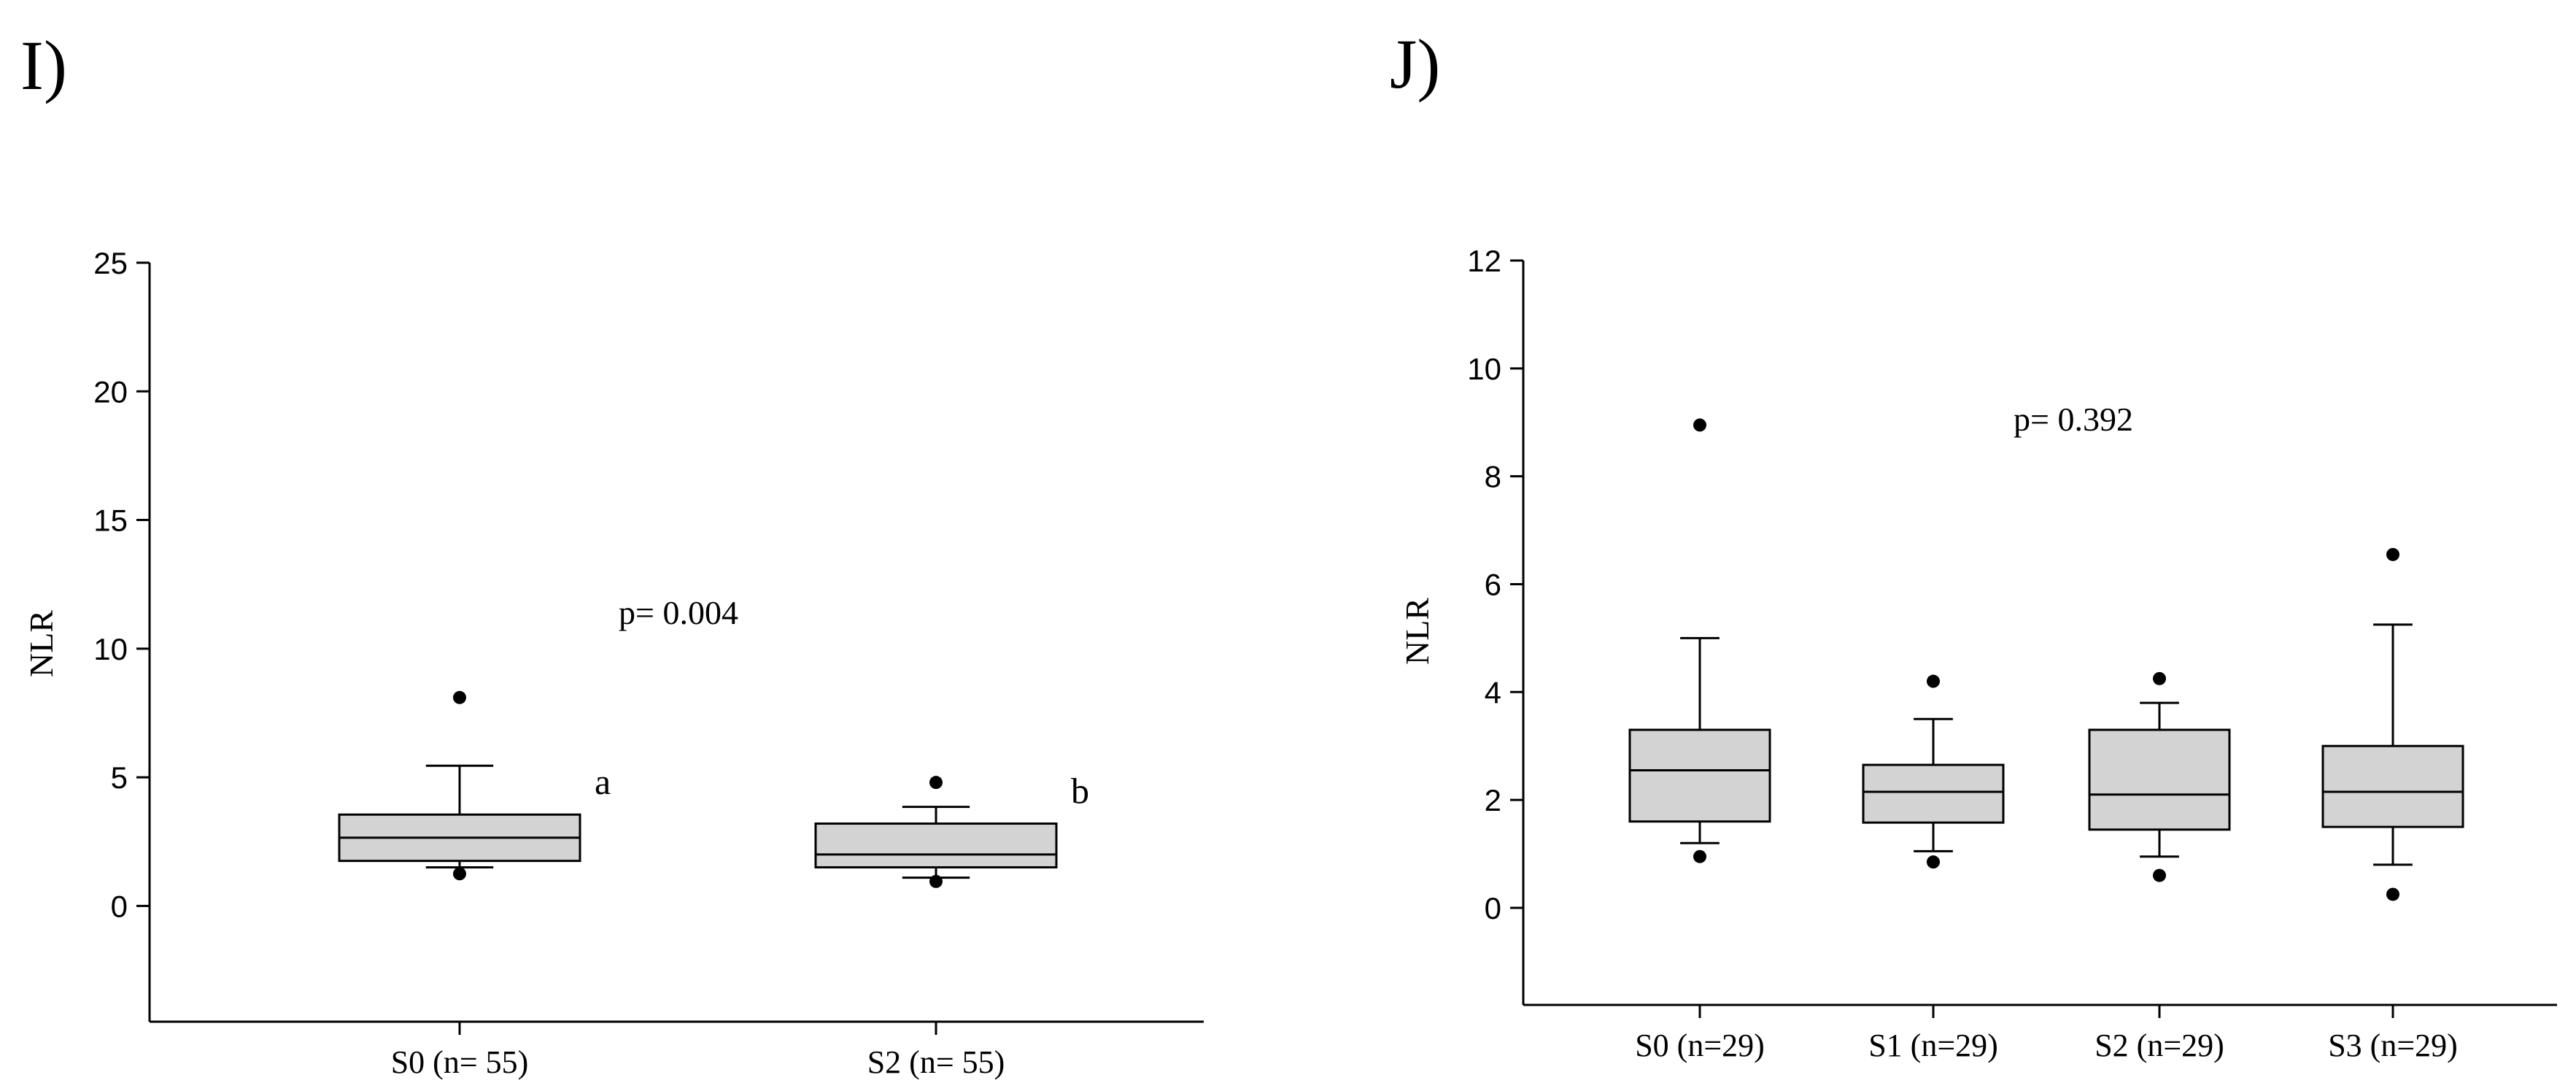  What do you see at coordinates (2159, 1045) in the screenshot?
I see `x-tick-label: S2 (n=29)` at bounding box center [2159, 1045].